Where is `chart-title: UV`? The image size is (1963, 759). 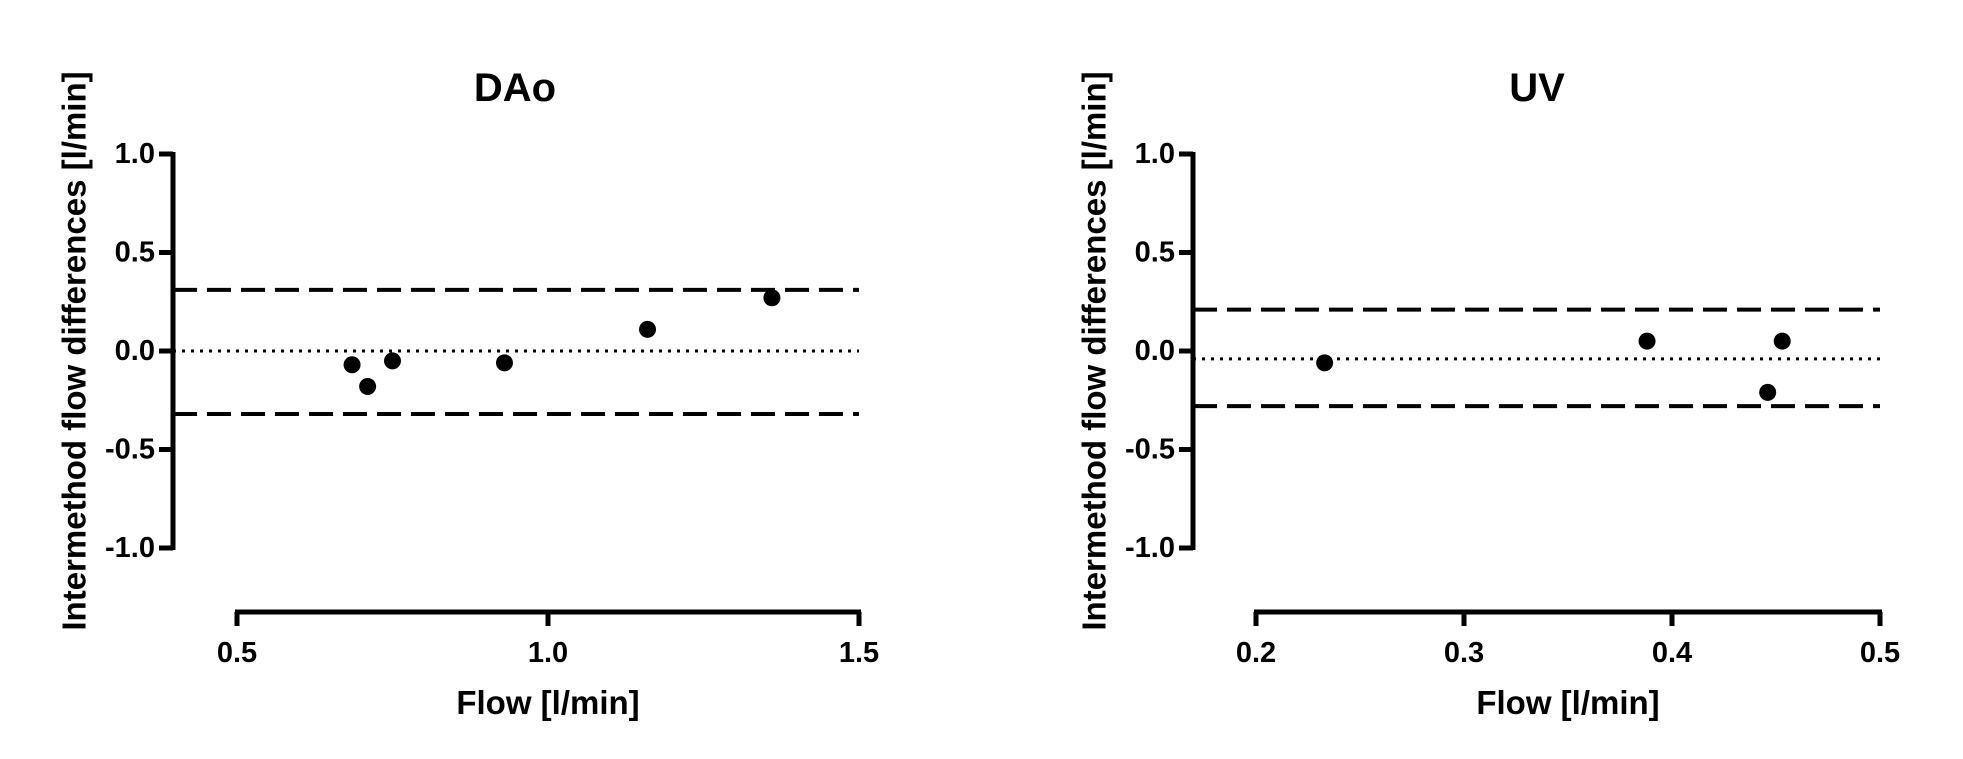 chart-title: UV is located at coordinates (1537, 88).